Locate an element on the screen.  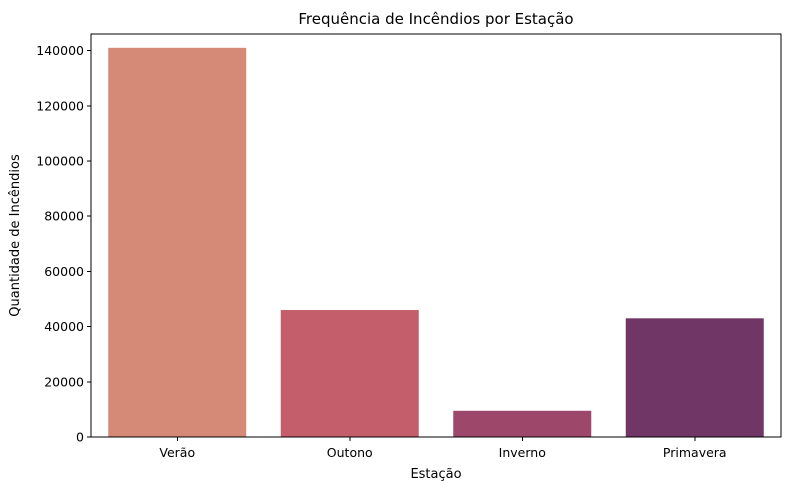
x-tick-label: Primavera is located at coordinates (695, 452).